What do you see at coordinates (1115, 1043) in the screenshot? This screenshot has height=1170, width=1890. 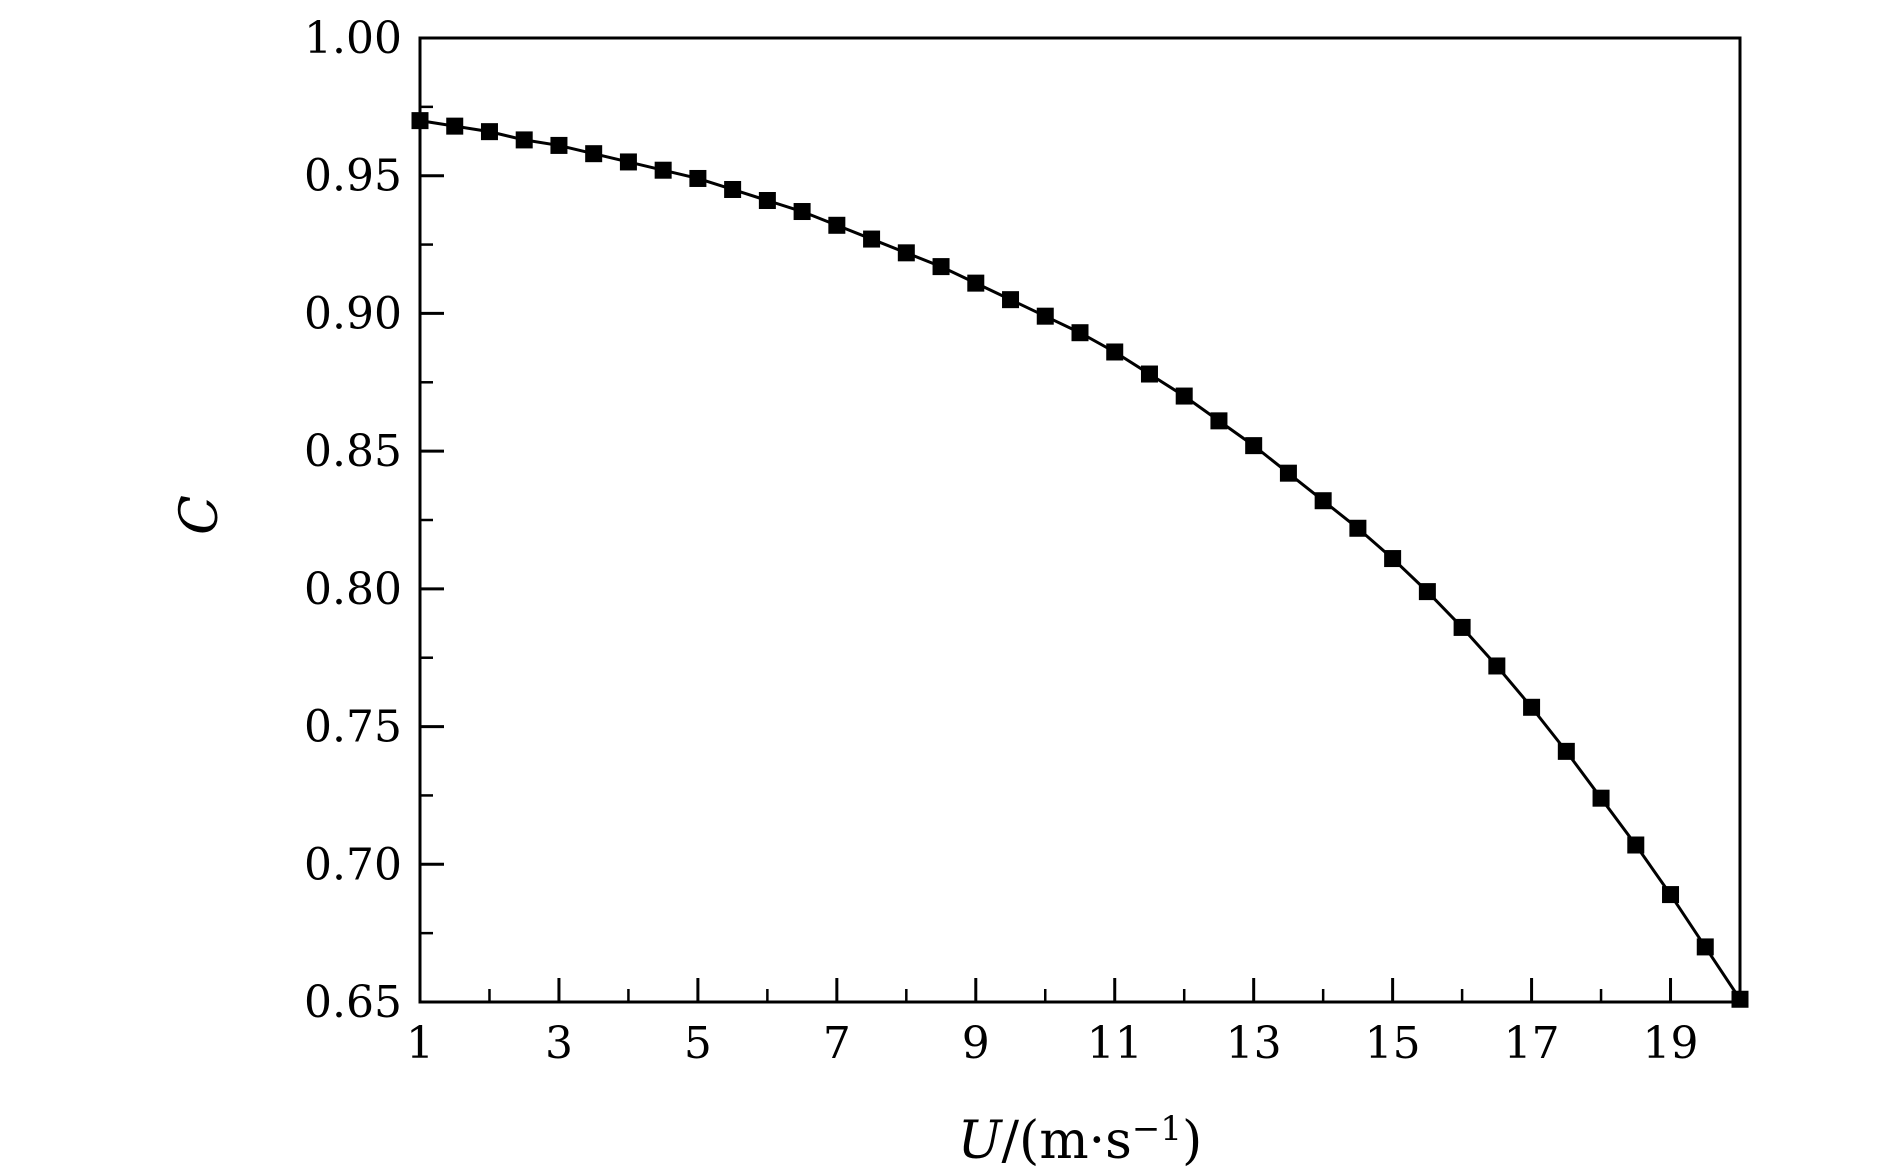 I see `x-tick-label: 11` at bounding box center [1115, 1043].